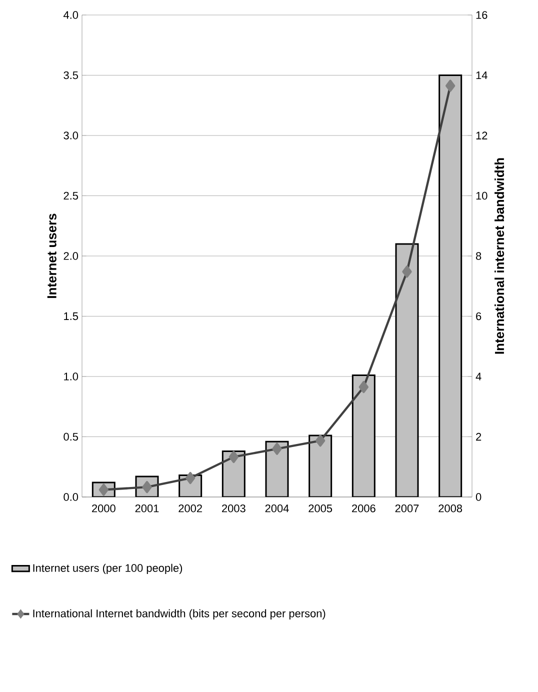 This screenshot has width=538, height=692. What do you see at coordinates (450, 508) in the screenshot?
I see `x-tick-label: 2008` at bounding box center [450, 508].